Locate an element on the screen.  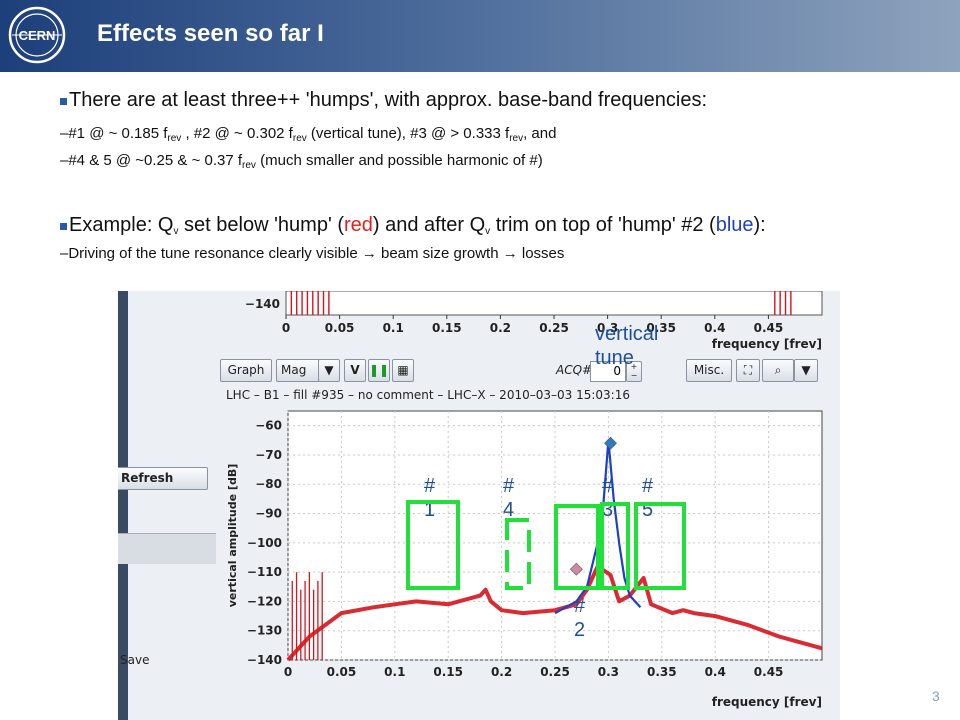
y-tick-label: −90 is located at coordinates (268, 514).